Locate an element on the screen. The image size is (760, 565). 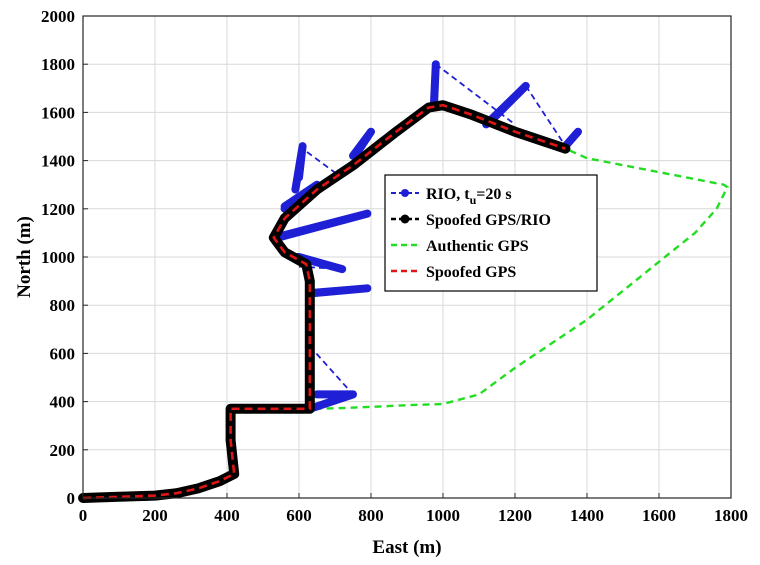
legend-box is located at coordinates (491, 233).